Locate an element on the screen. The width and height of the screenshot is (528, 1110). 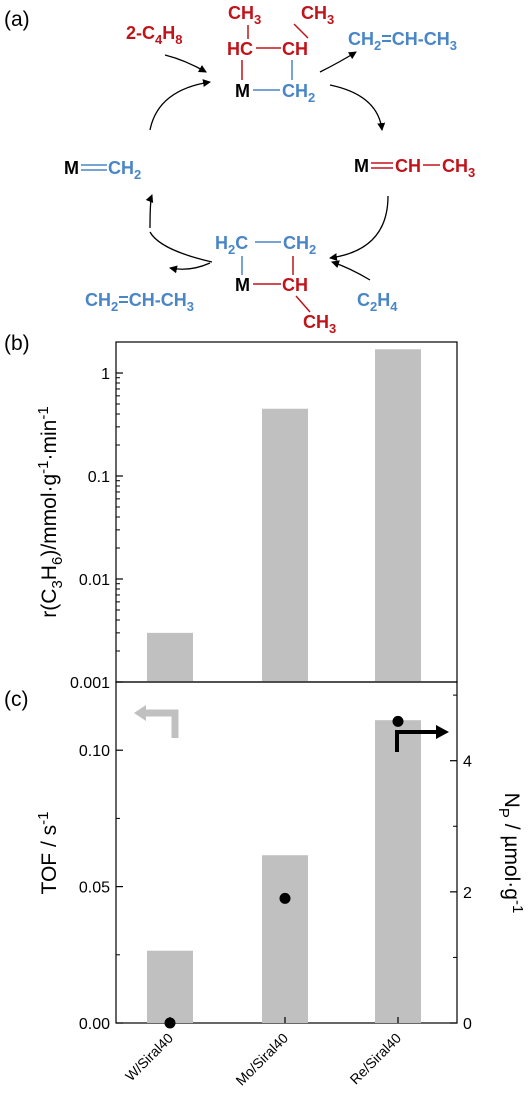
left-metal: M is located at coordinates (71, 168).